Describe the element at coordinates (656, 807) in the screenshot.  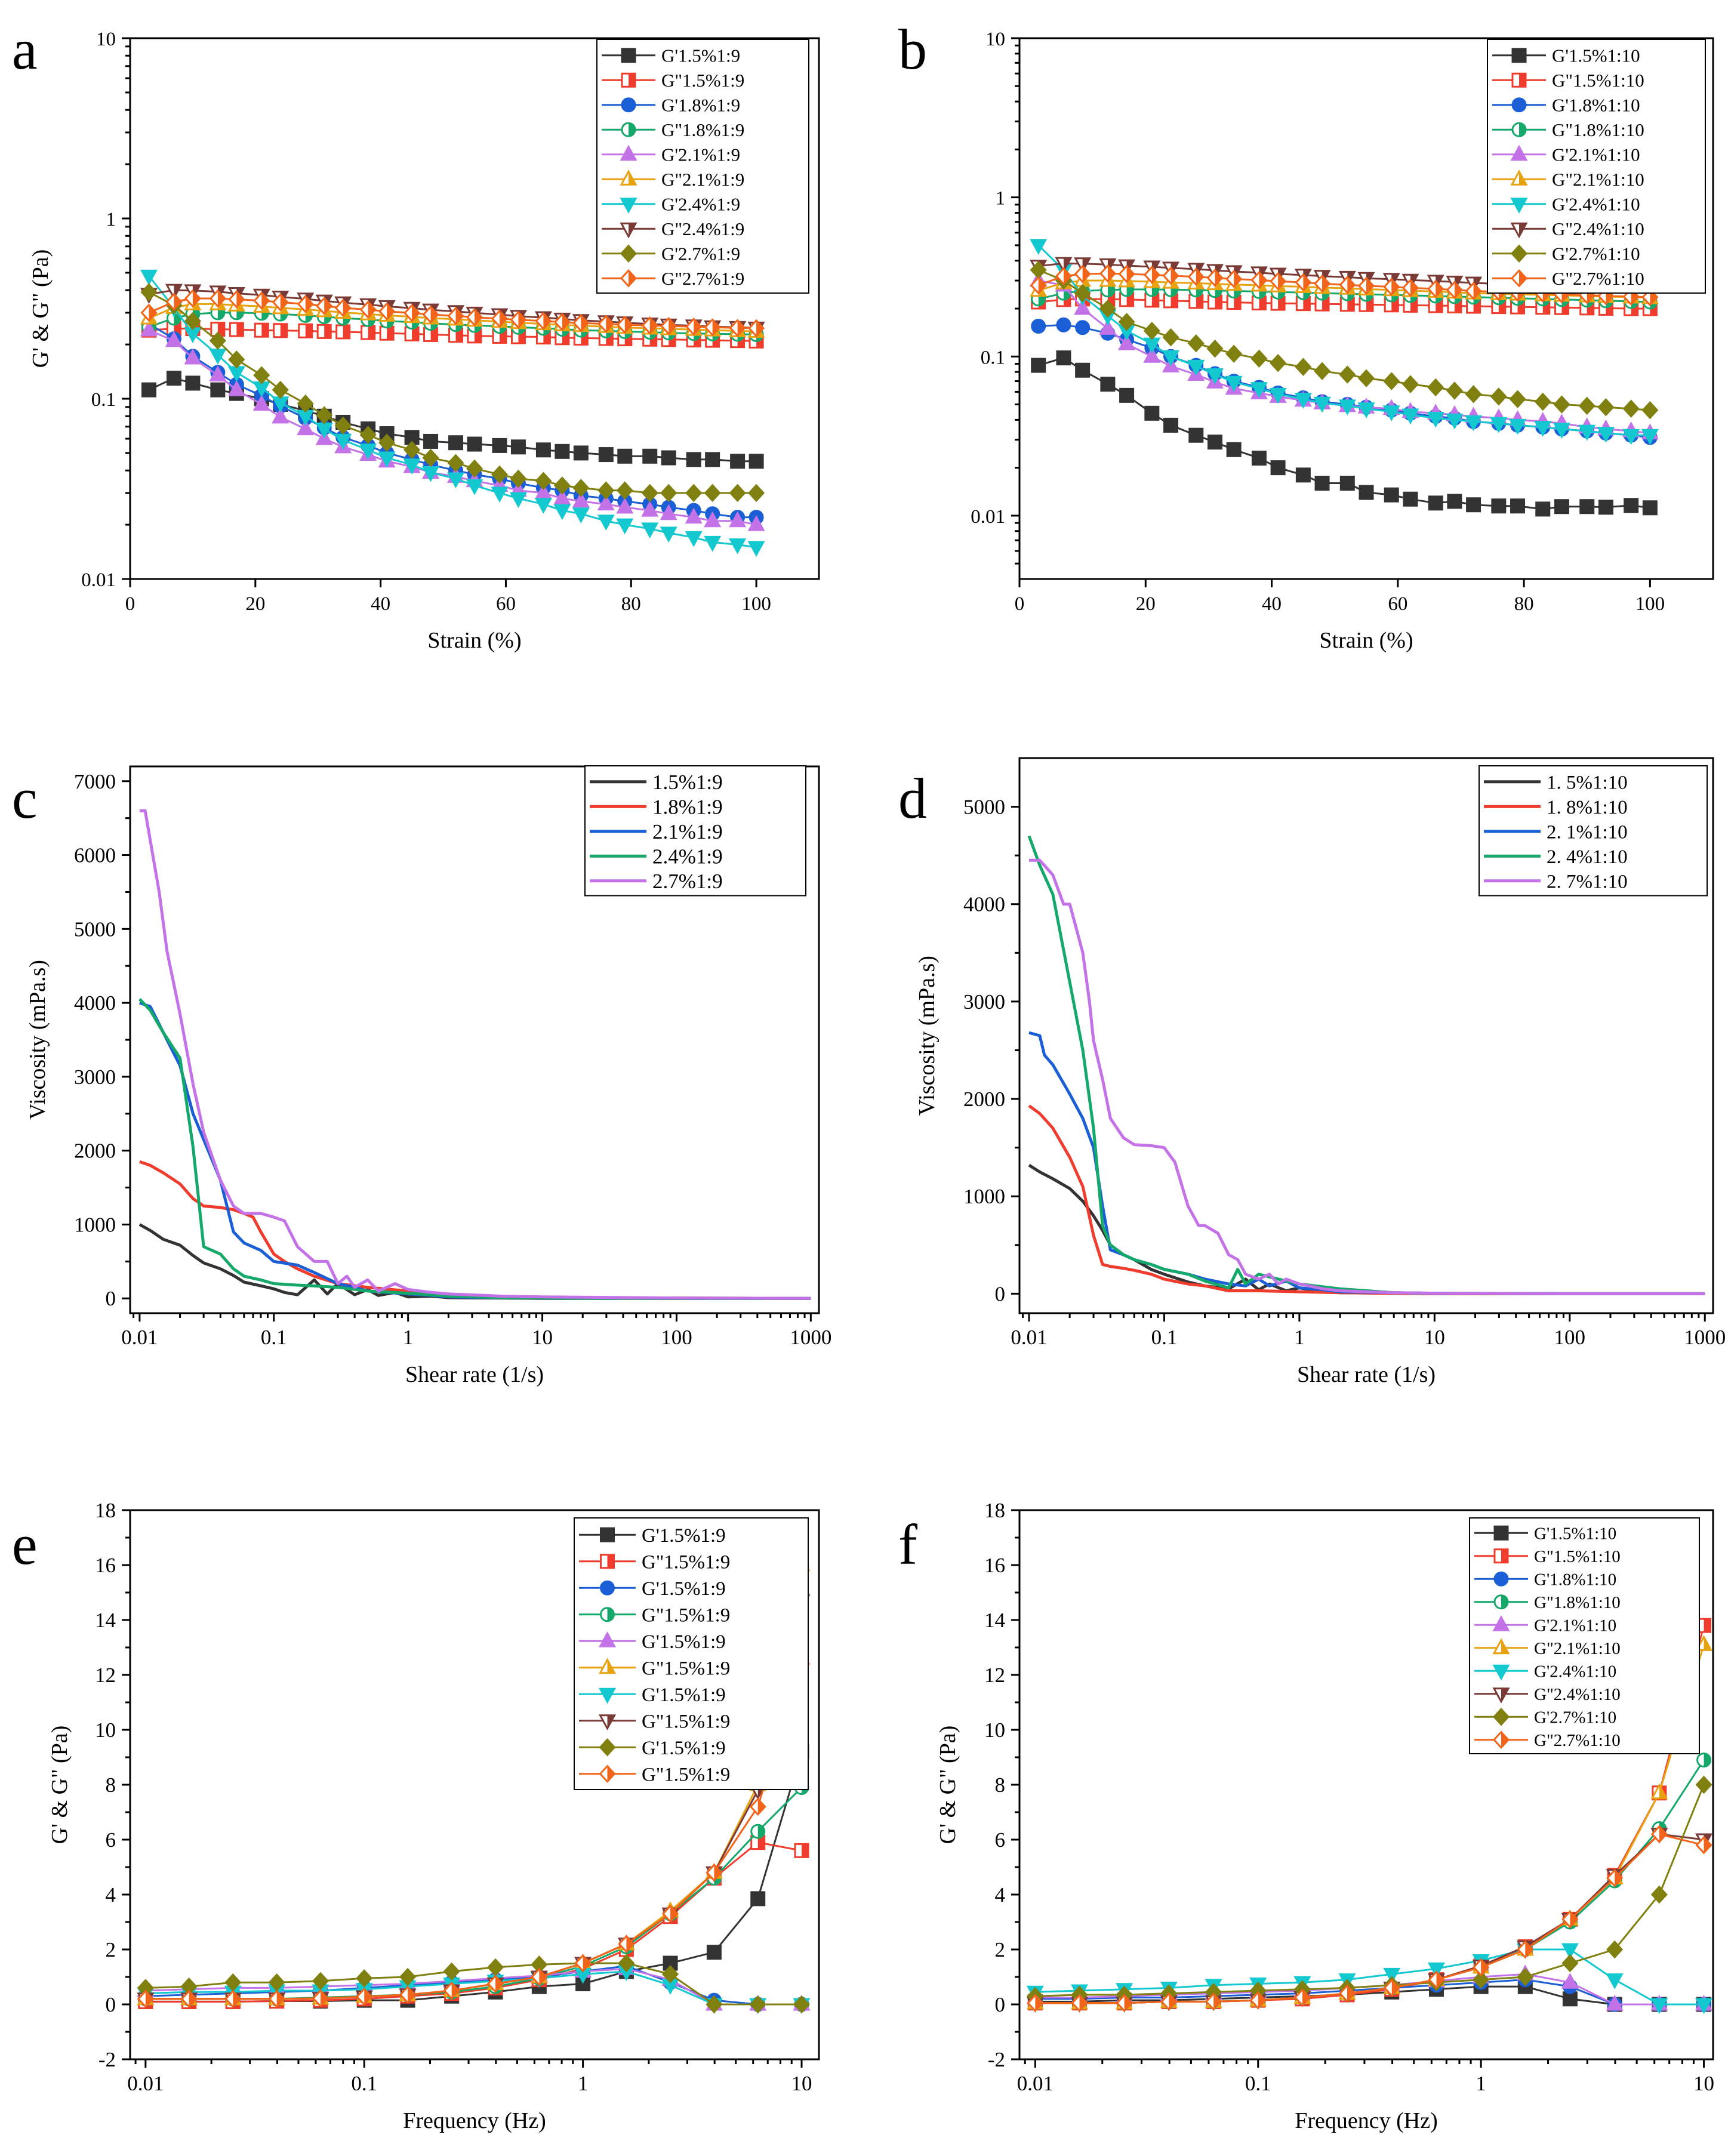
I see `legend-entry: 1.8%1:9` at that location.